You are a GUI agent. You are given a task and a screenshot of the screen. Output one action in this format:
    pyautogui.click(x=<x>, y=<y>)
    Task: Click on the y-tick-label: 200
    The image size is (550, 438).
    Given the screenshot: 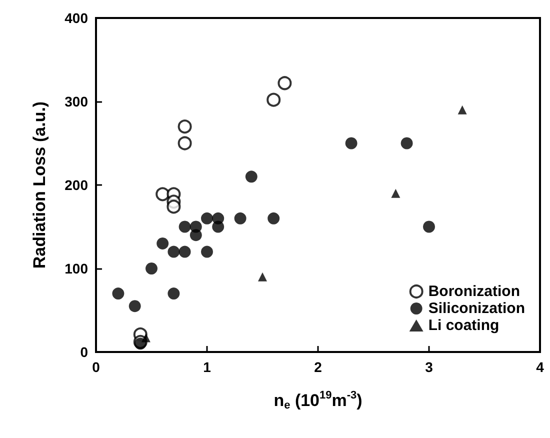 What is the action you would take?
    pyautogui.click(x=76, y=185)
    